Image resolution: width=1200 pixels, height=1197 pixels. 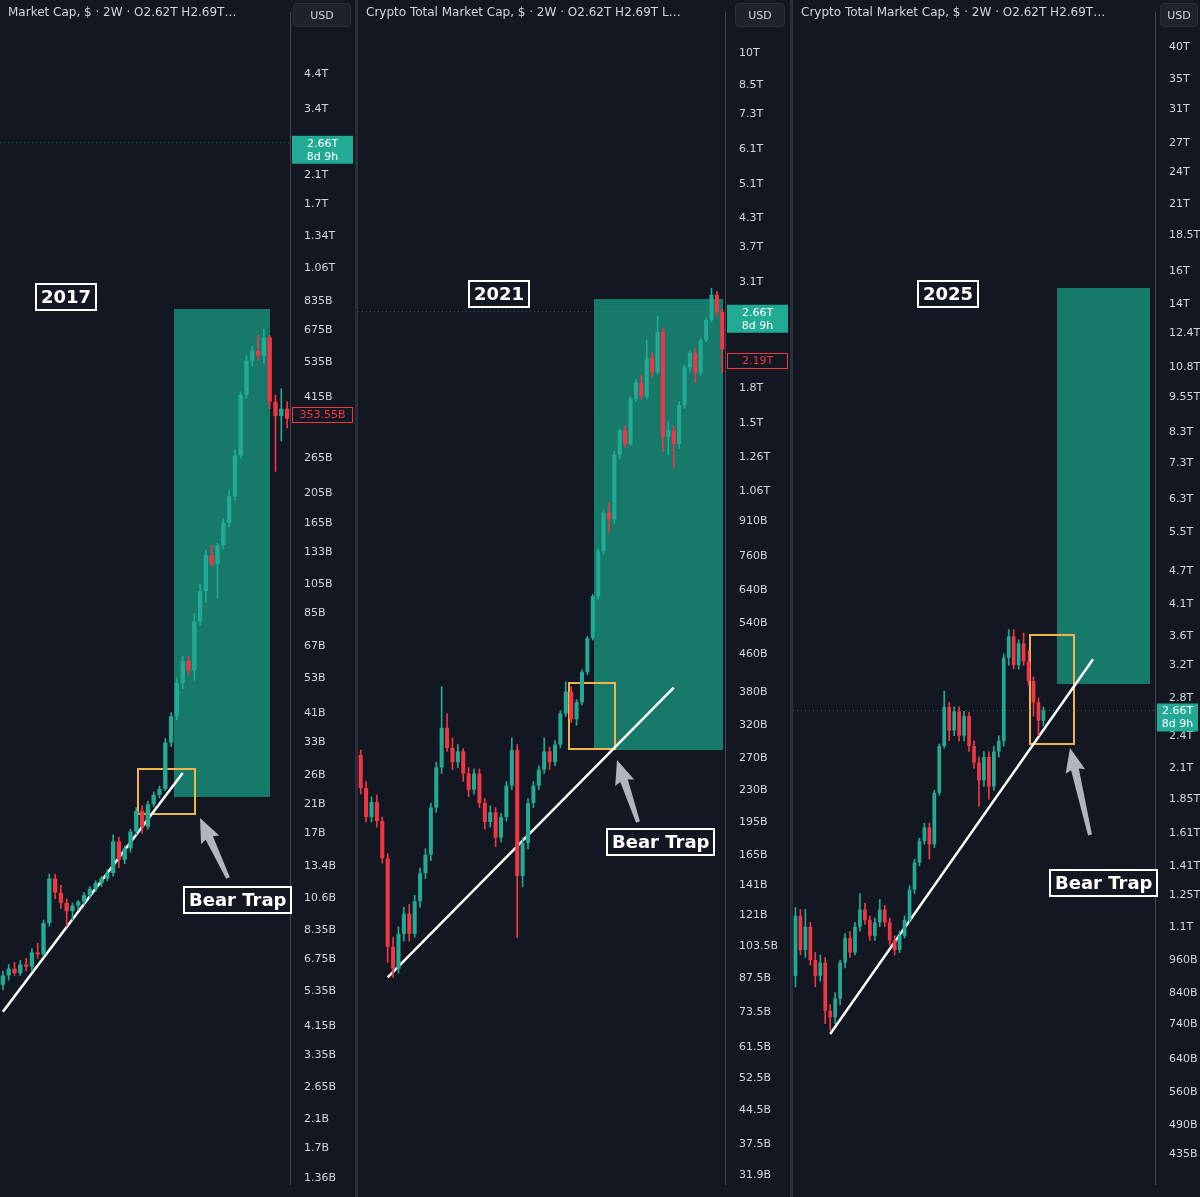 I want to click on y-tick-label: 1.5T, so click(x=751, y=423).